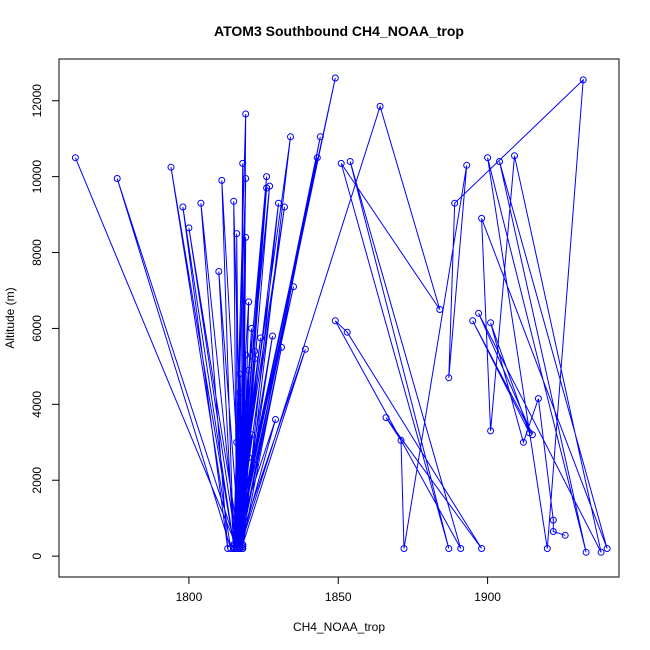 The height and width of the screenshot is (650, 650). What do you see at coordinates (45, 321) in the screenshot?
I see `y-axis: 0 2000 4000 6000 8000 10000 12000` at bounding box center [45, 321].